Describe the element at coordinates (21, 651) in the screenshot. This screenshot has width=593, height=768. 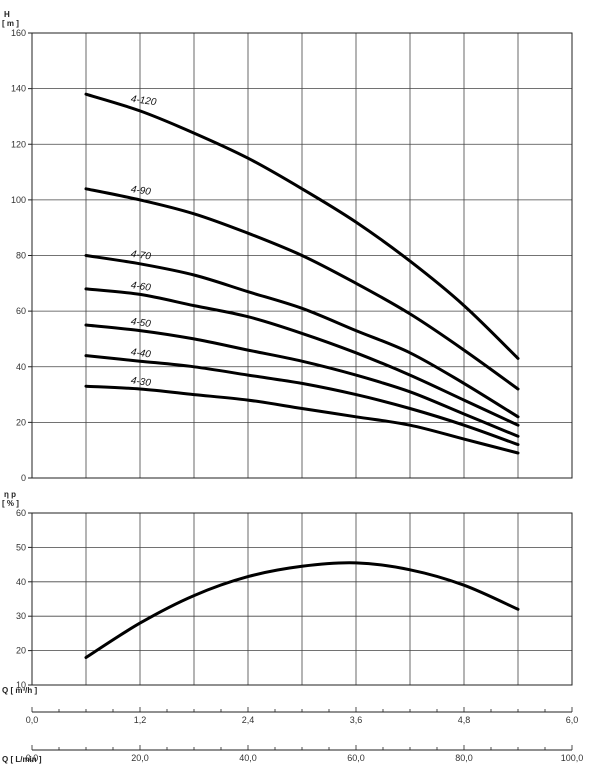
I see `eff-ytick-label: 20` at that location.